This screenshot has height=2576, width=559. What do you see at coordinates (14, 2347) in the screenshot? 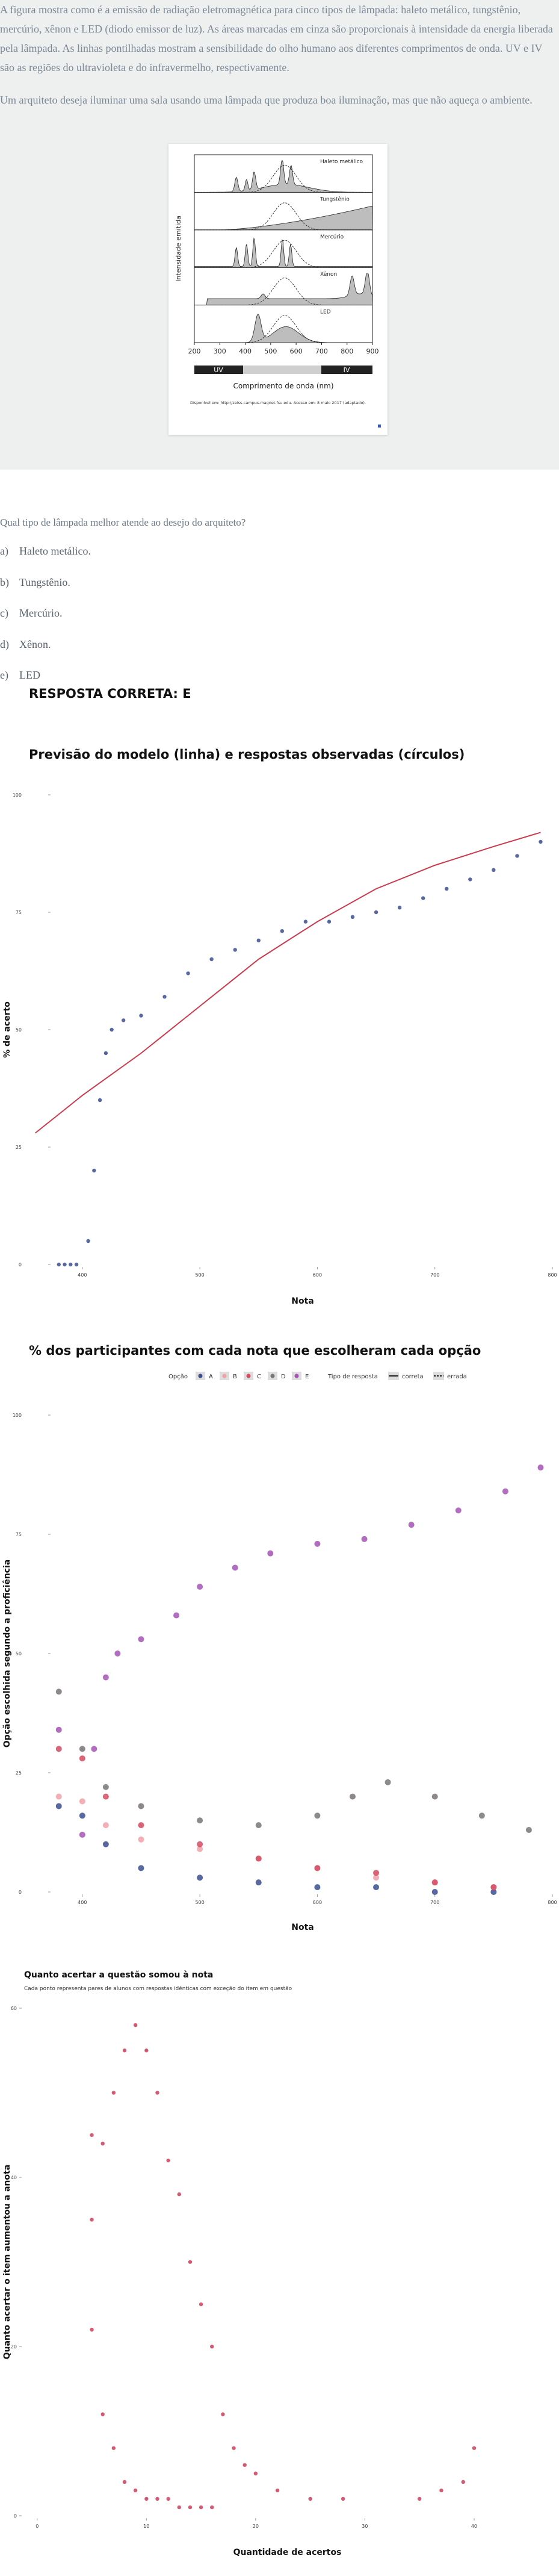
I see `y-tick-label: 20` at bounding box center [14, 2347].